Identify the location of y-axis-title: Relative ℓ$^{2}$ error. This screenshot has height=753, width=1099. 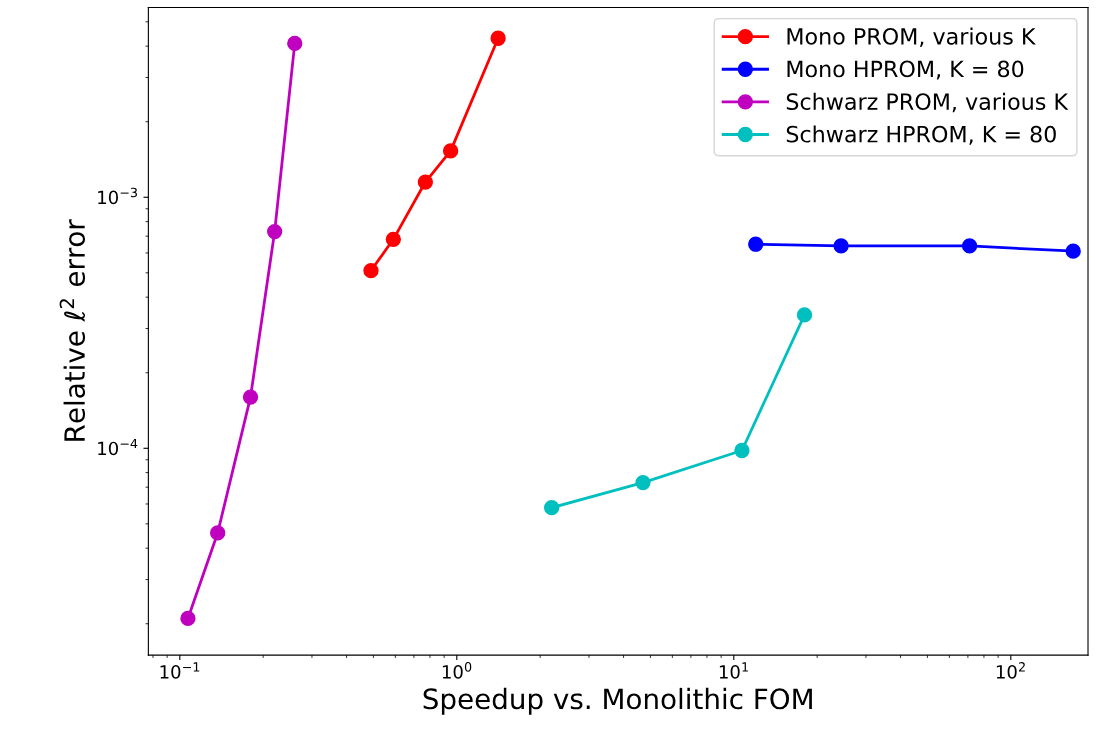
(72, 330).